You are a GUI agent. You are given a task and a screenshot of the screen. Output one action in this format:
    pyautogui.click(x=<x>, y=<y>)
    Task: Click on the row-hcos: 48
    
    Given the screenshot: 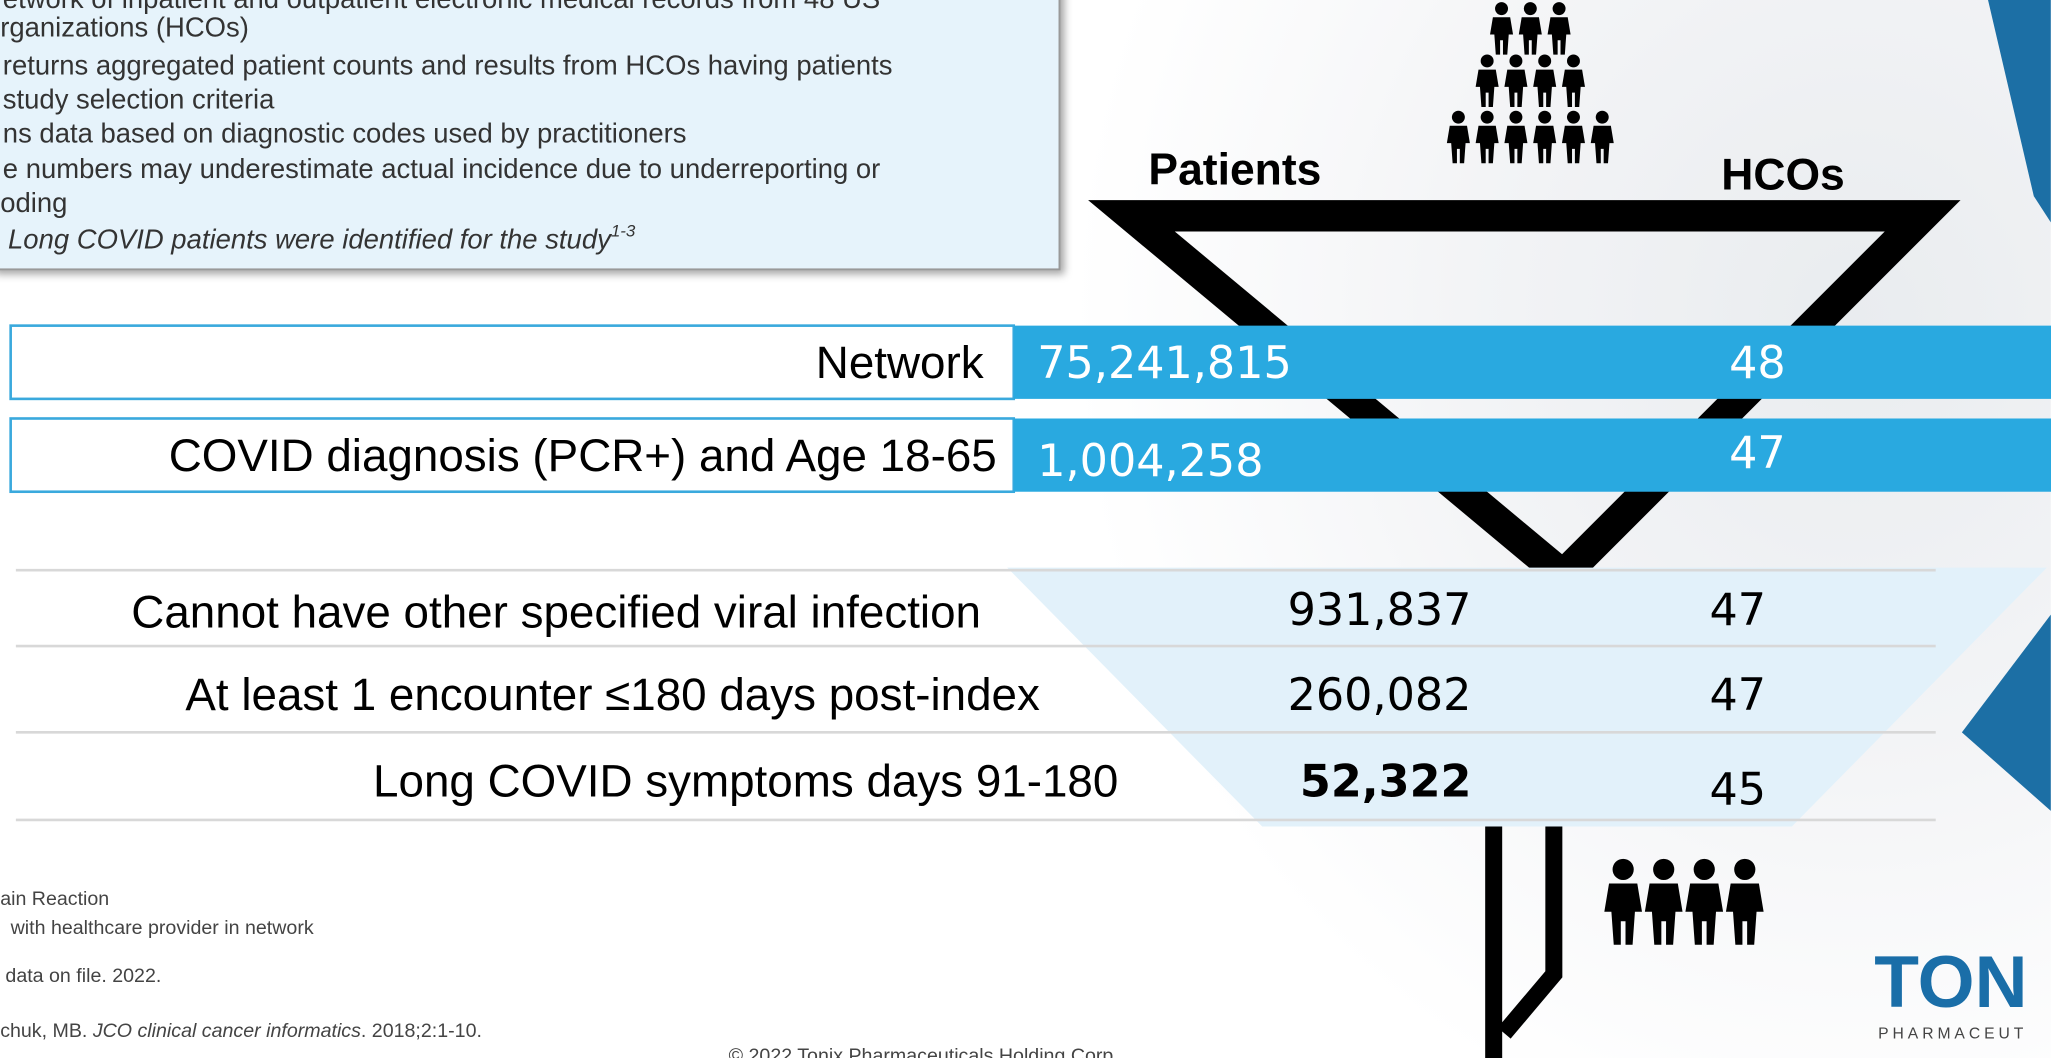 What is the action you would take?
    pyautogui.click(x=1757, y=363)
    